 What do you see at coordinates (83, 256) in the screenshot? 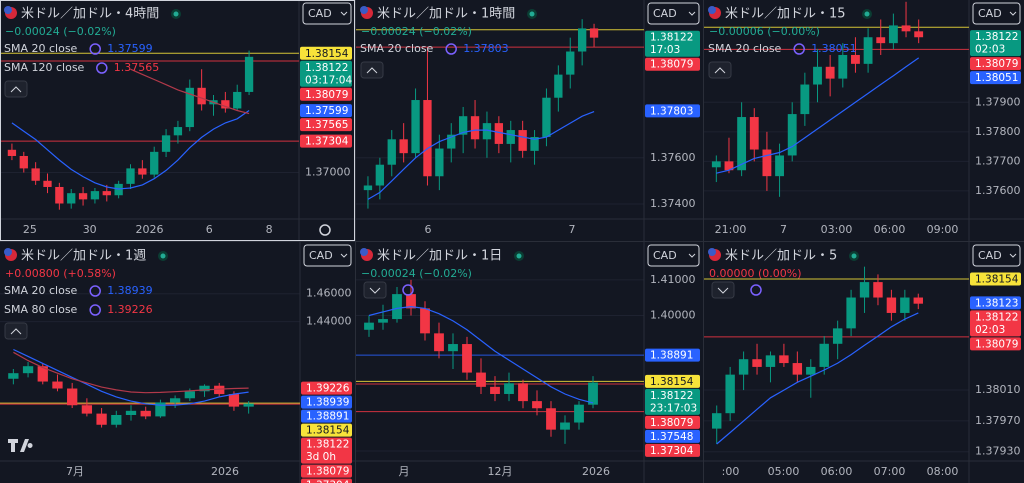
I see `symbol-title: 米ドル／加ドル・1週` at bounding box center [83, 256].